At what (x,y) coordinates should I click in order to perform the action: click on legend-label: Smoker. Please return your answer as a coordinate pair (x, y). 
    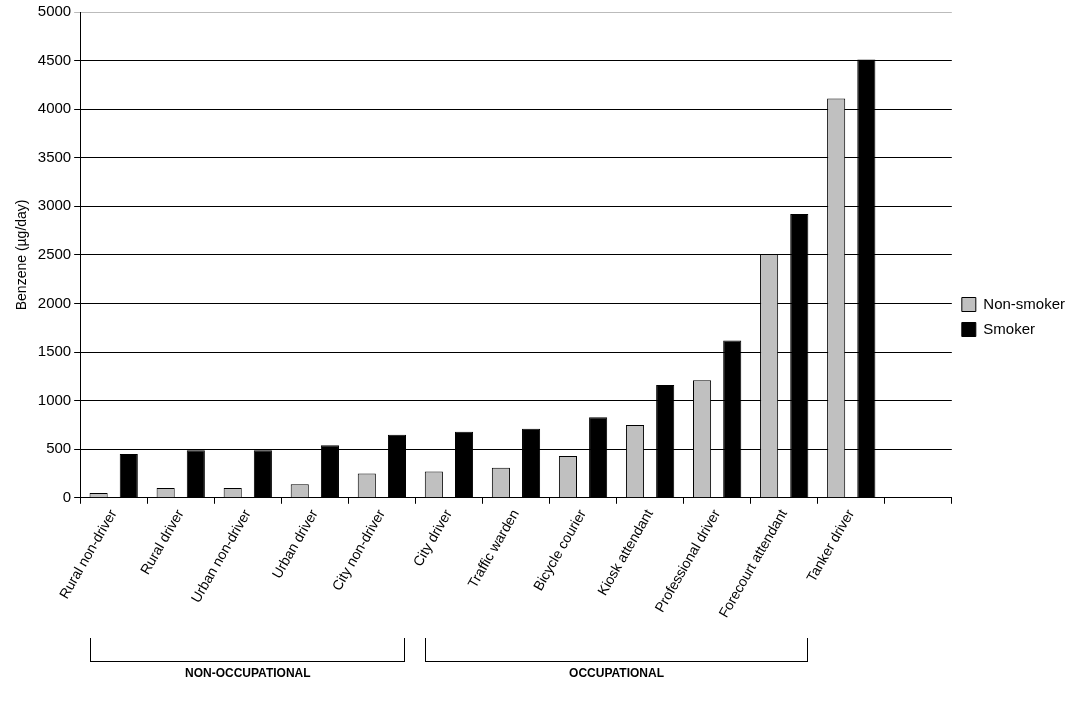
    Looking at the image, I should click on (1009, 328).